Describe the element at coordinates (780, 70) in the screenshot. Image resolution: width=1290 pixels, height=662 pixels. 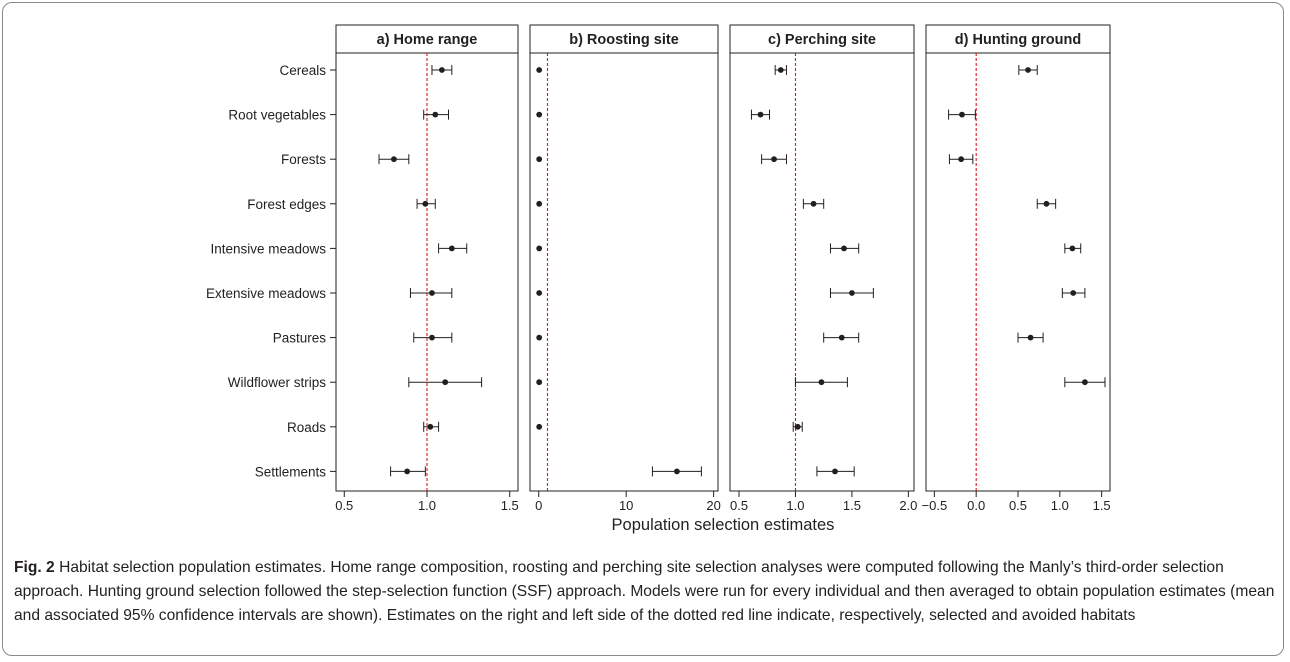
I see `panel-c-point-cereals` at that location.